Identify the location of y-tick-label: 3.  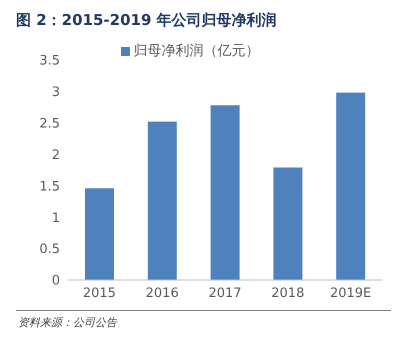
(56, 92).